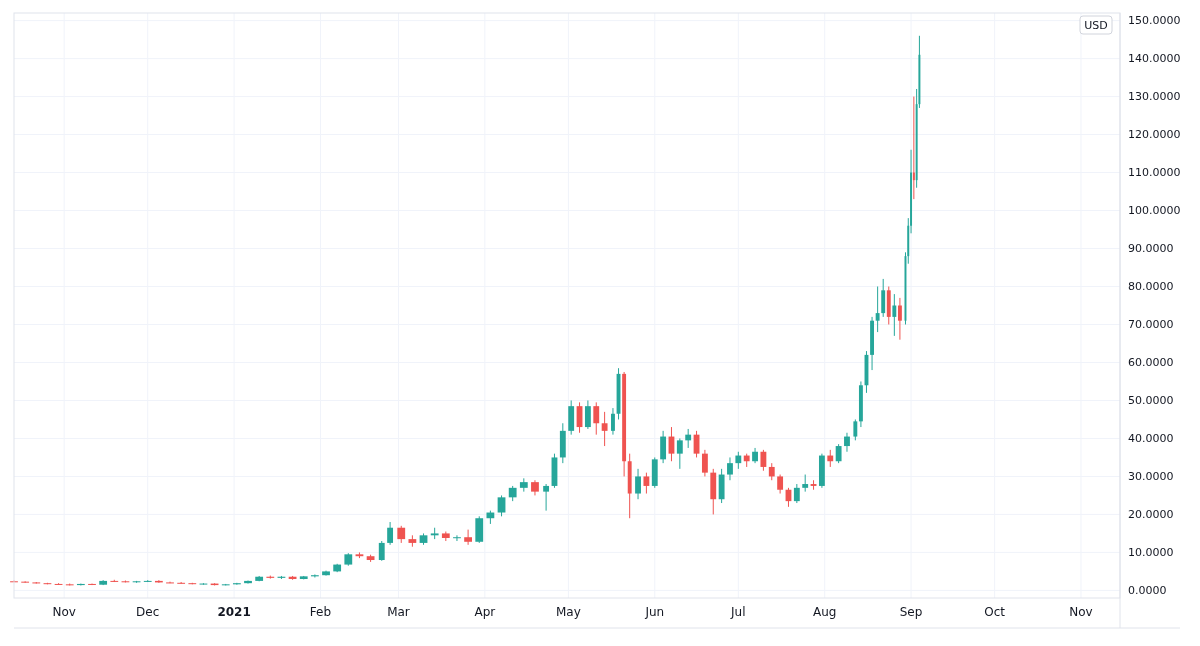 The height and width of the screenshot is (646, 1200). I want to click on x-tick-label: May, so click(568, 612).